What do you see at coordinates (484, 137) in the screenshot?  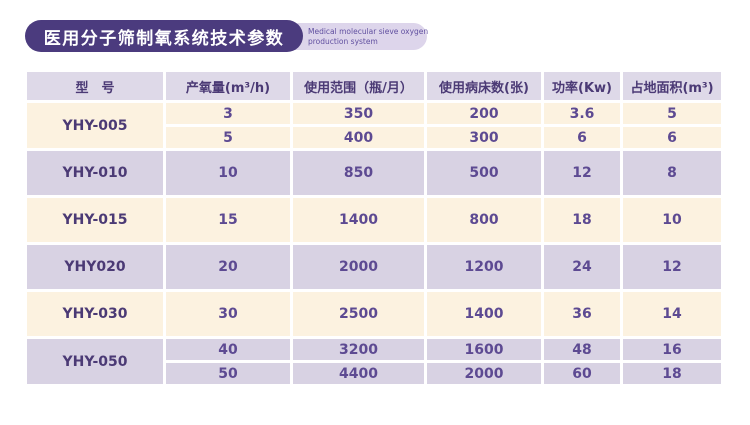 I see `value-cell: 300` at bounding box center [484, 137].